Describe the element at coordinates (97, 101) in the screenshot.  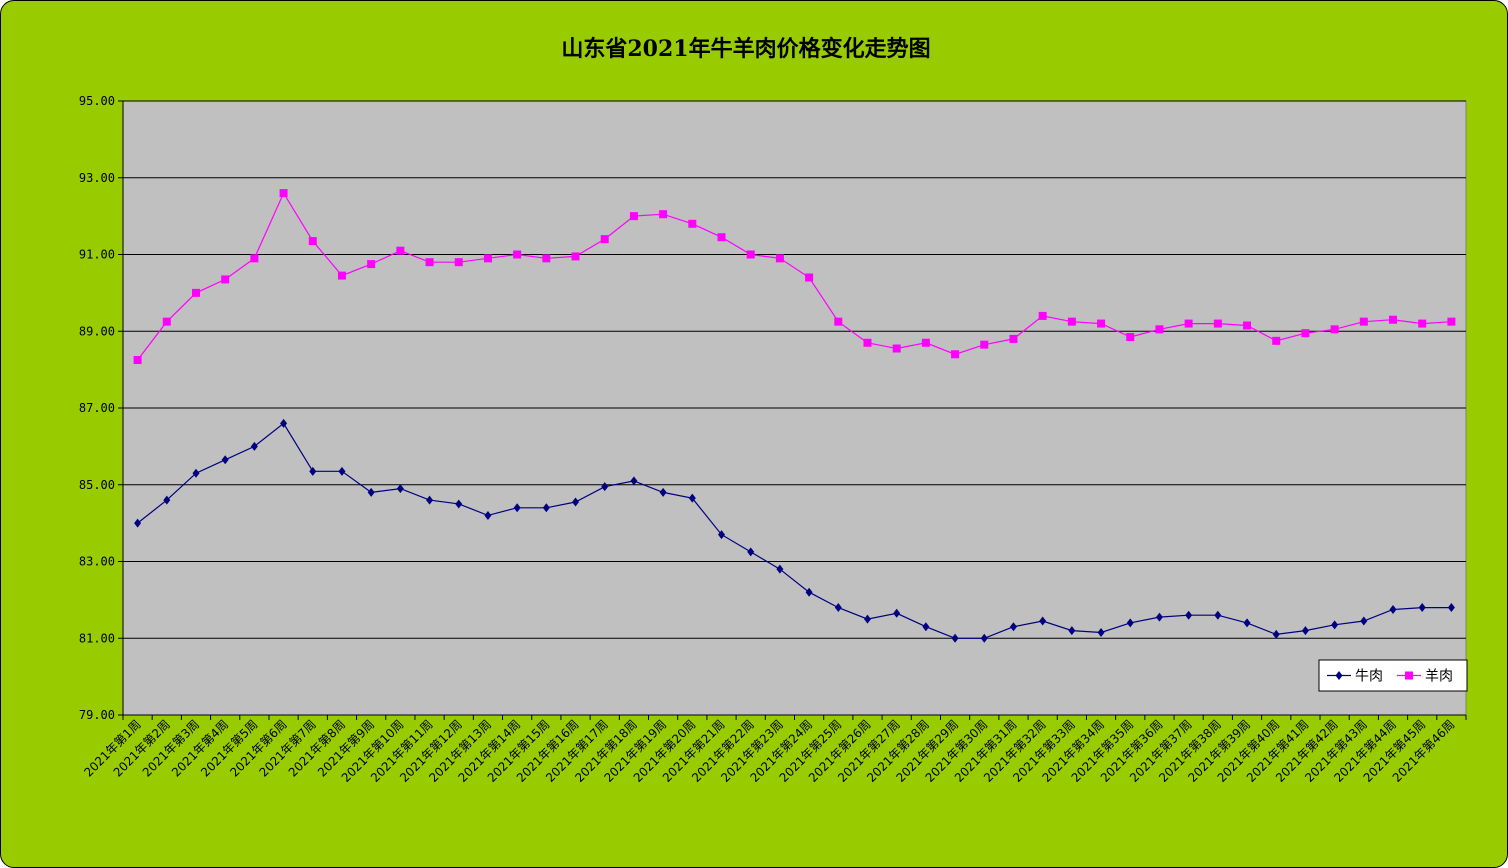
I see `y-tick-label: 95.00` at that location.